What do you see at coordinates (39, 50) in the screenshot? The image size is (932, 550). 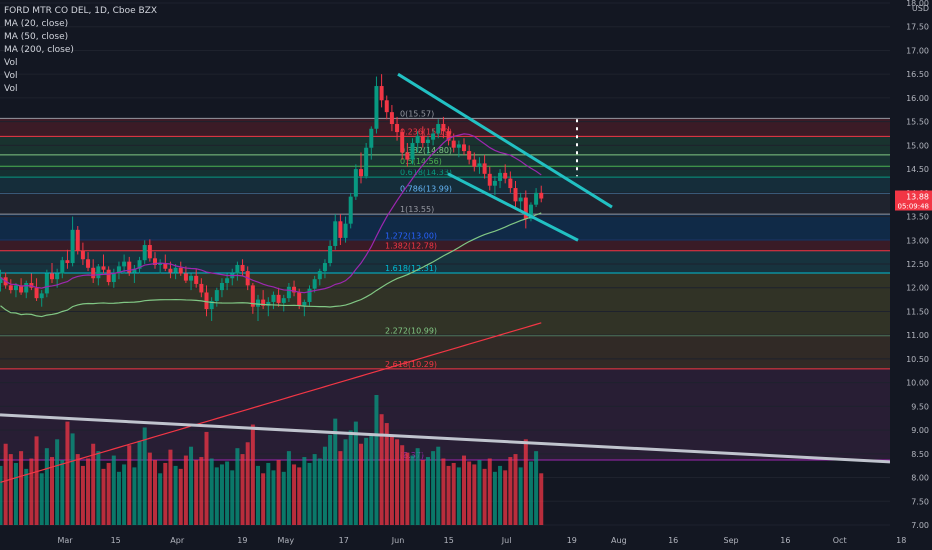 I see `indicator-ma200: MA (200, close)` at bounding box center [39, 50].